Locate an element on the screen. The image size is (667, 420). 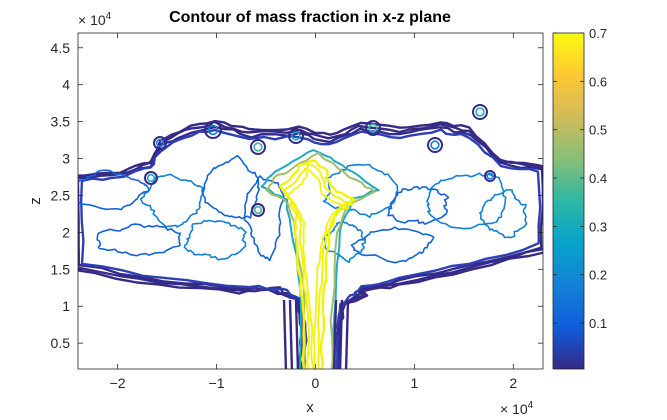
x-tick-label: −1 is located at coordinates (217, 383).